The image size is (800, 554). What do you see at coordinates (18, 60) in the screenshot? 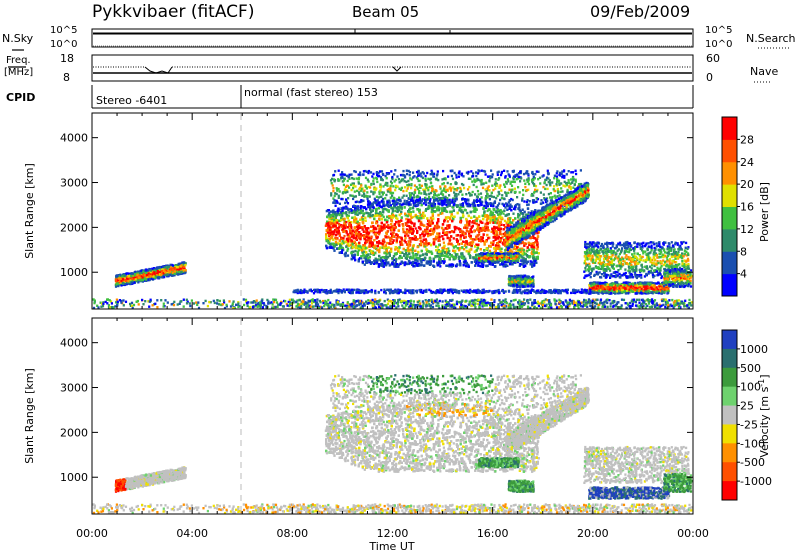
I see `freq-label-1: Freq.` at bounding box center [18, 60].